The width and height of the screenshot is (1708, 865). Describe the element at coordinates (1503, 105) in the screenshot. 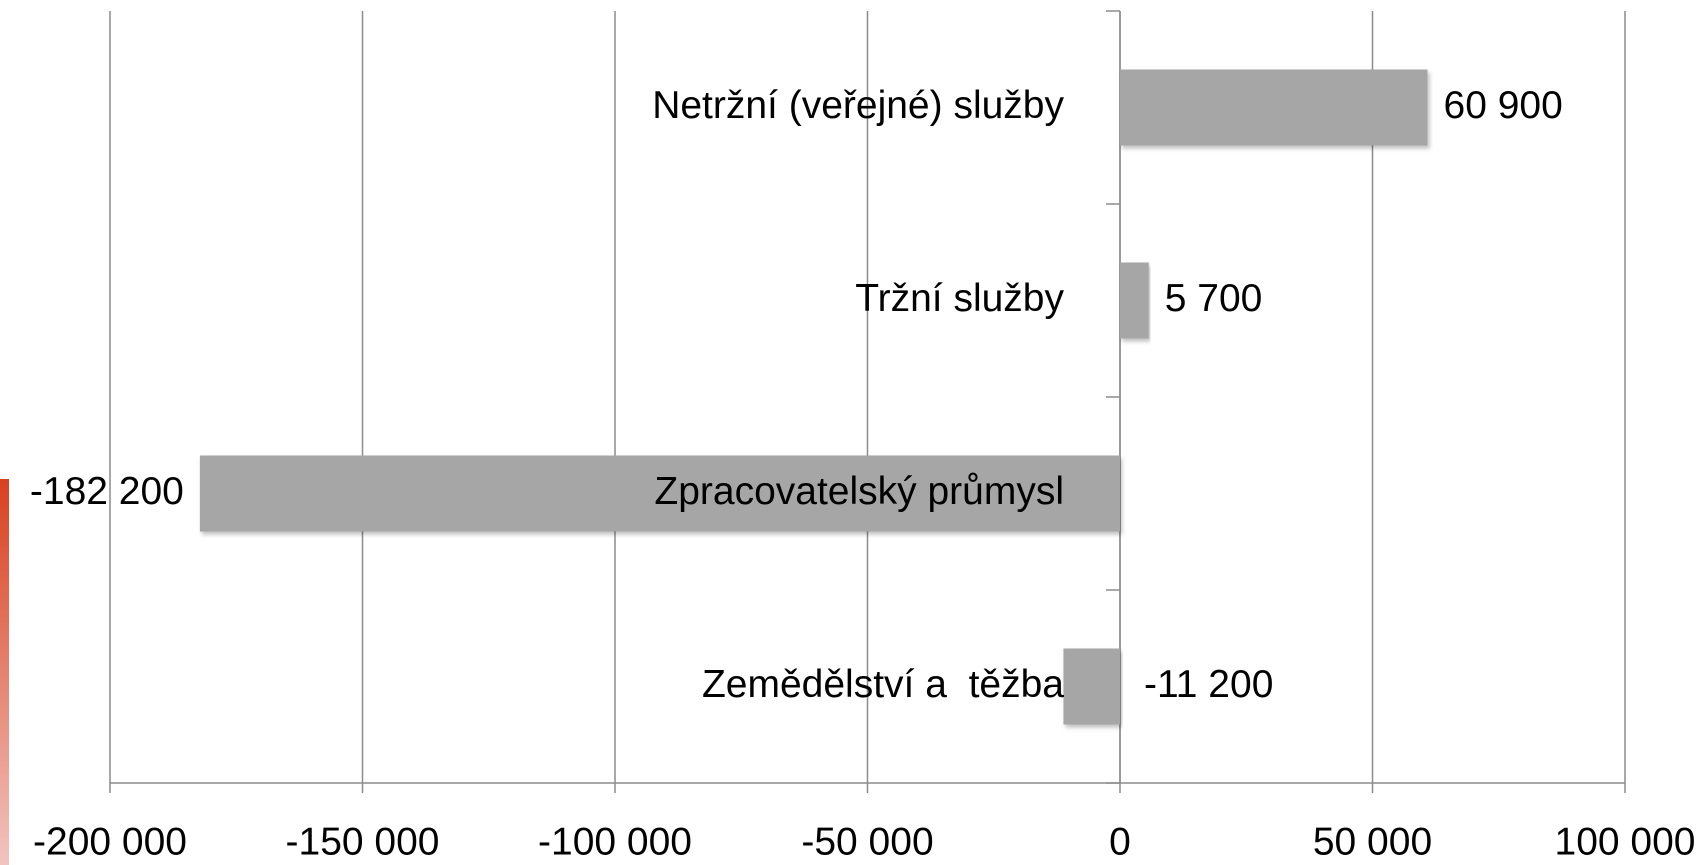

I see `value-label: 60 900` at that location.